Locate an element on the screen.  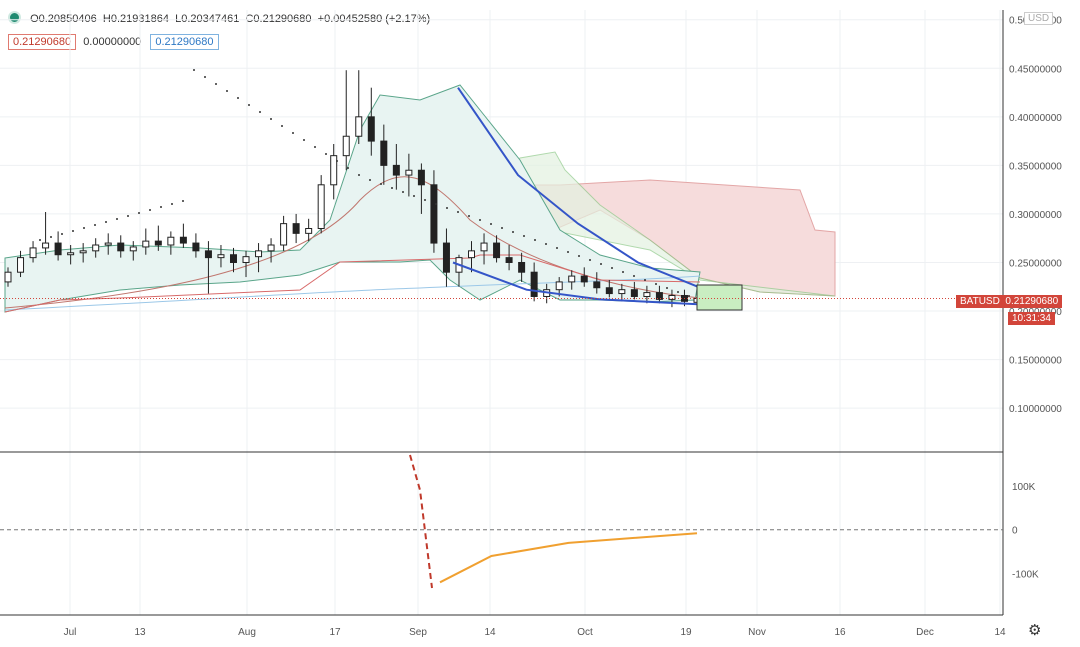
currency-button: USD is located at coordinates (1039, 18).